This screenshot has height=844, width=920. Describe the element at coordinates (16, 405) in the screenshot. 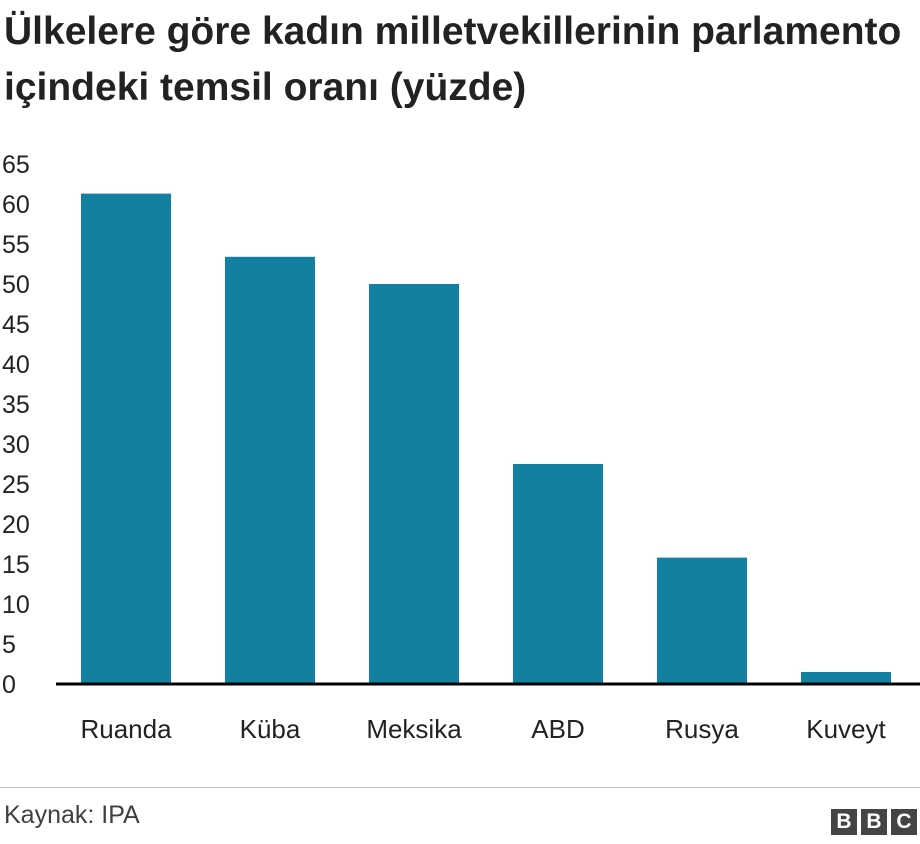

I see `y-tick-label: 35` at that location.